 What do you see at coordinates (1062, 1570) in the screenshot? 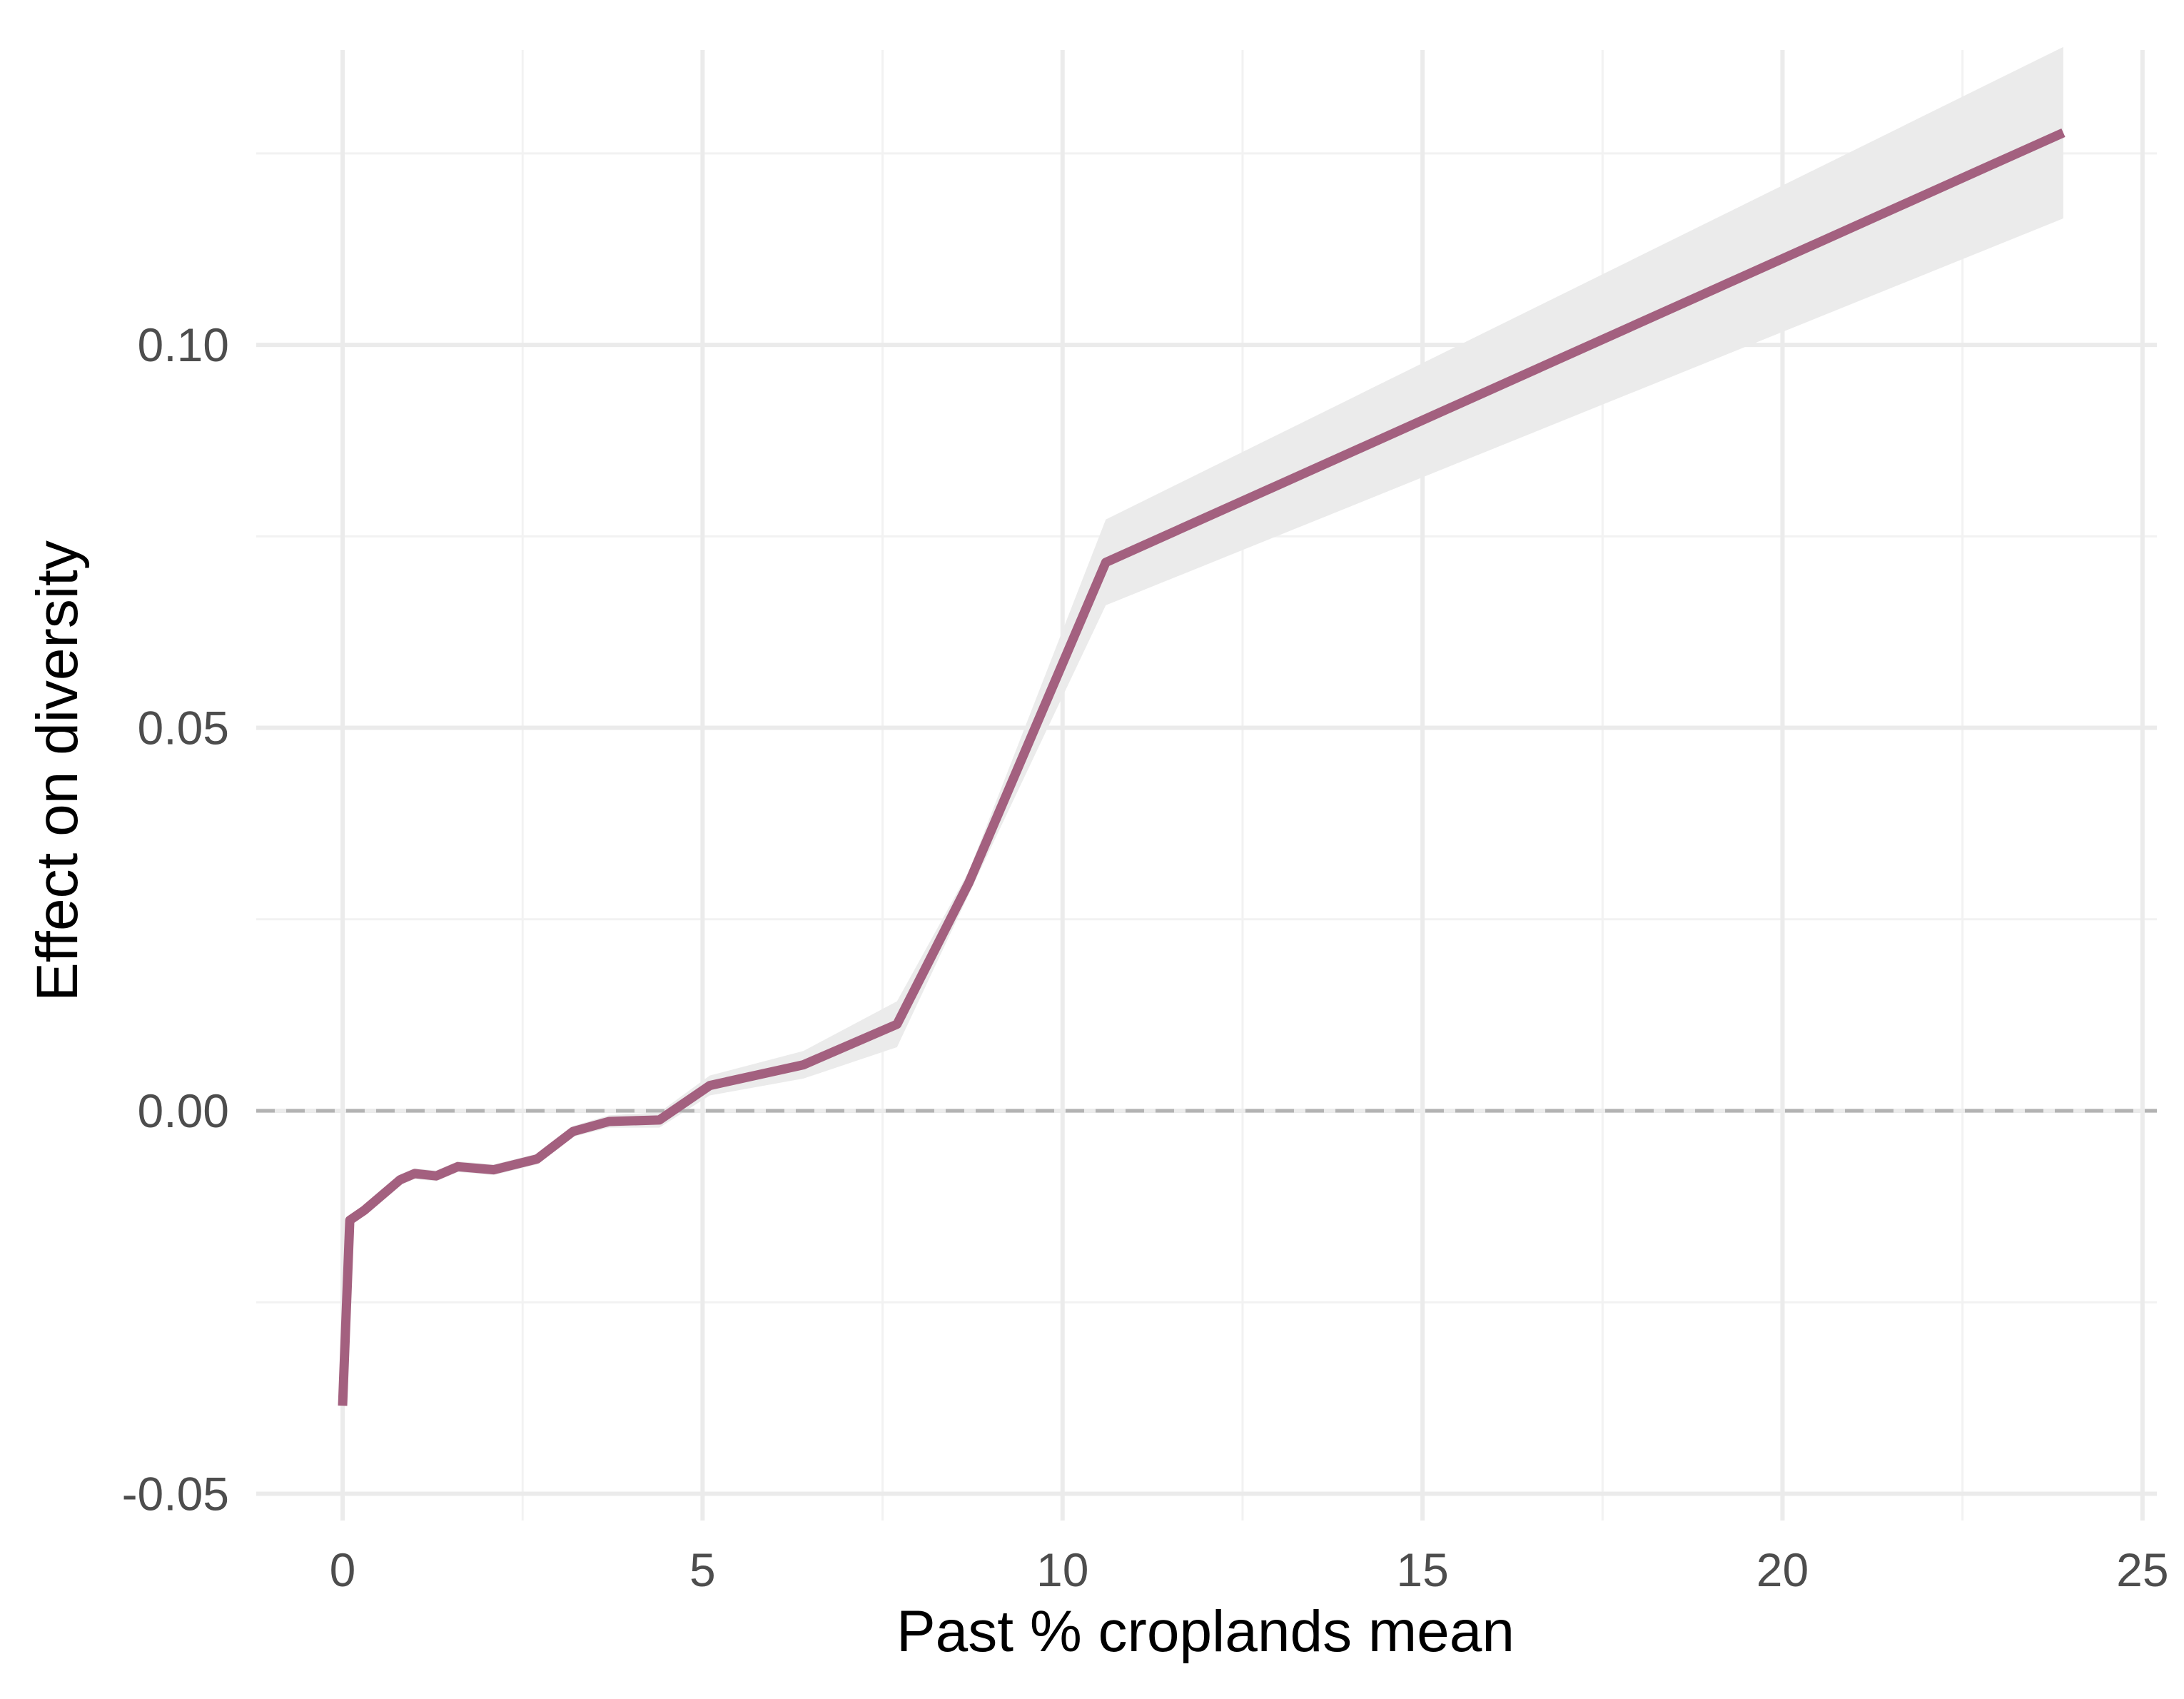
I see `x-tick-label: 10` at bounding box center [1062, 1570].